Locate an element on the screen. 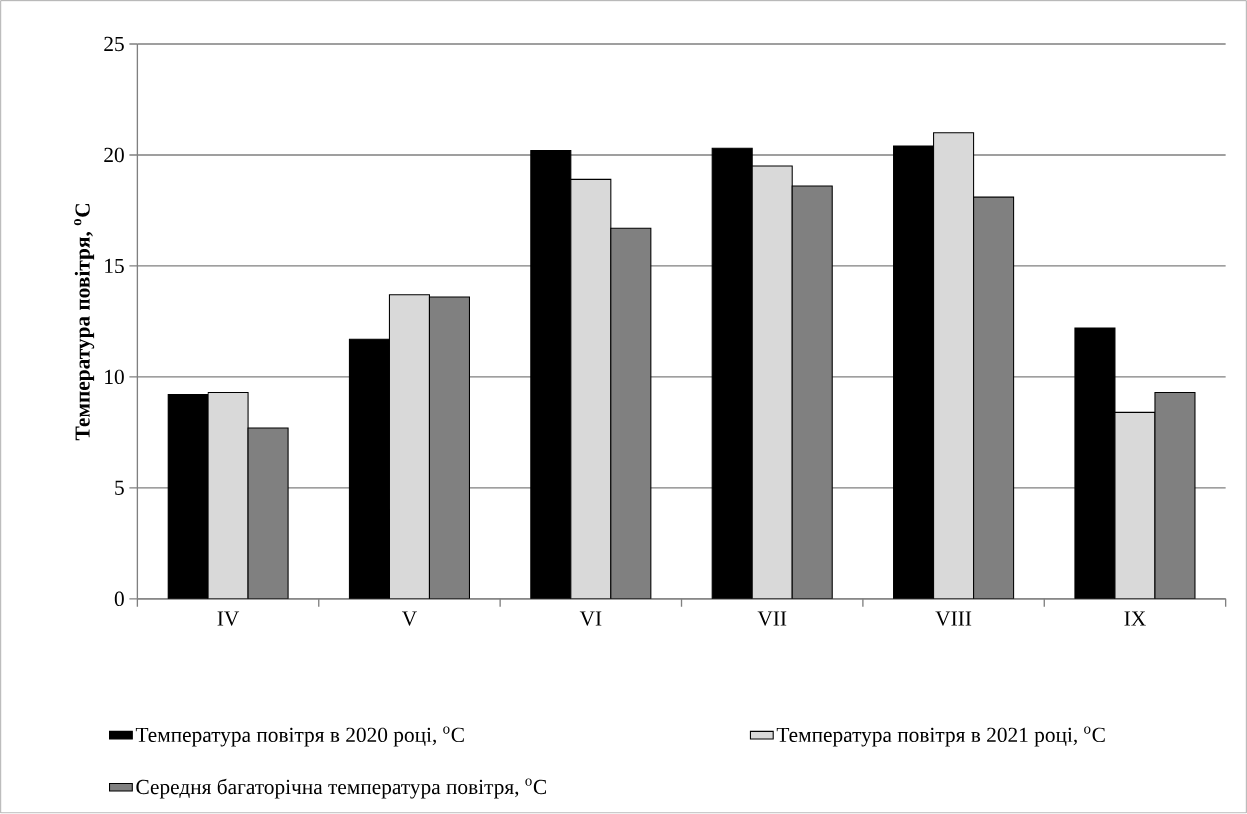 The image size is (1247, 814). x-tick-label: VII is located at coordinates (772, 619).